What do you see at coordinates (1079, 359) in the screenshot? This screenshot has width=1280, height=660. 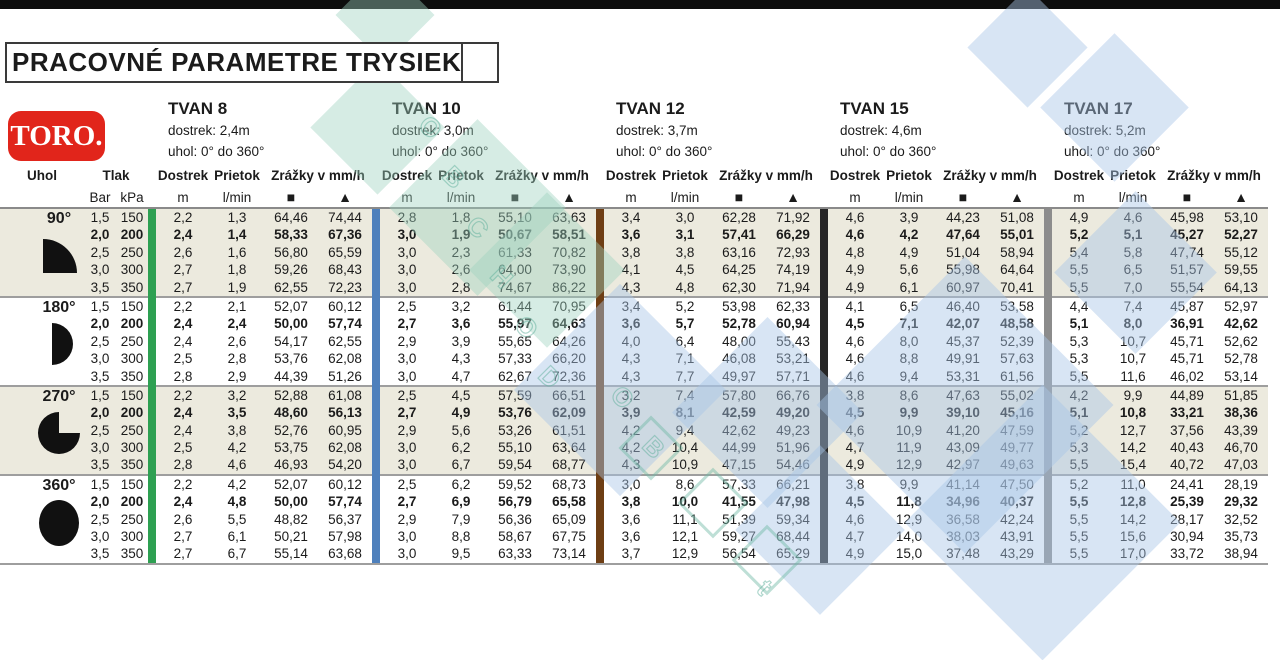 I see `cell-dostrek: 5,3` at bounding box center [1079, 359].